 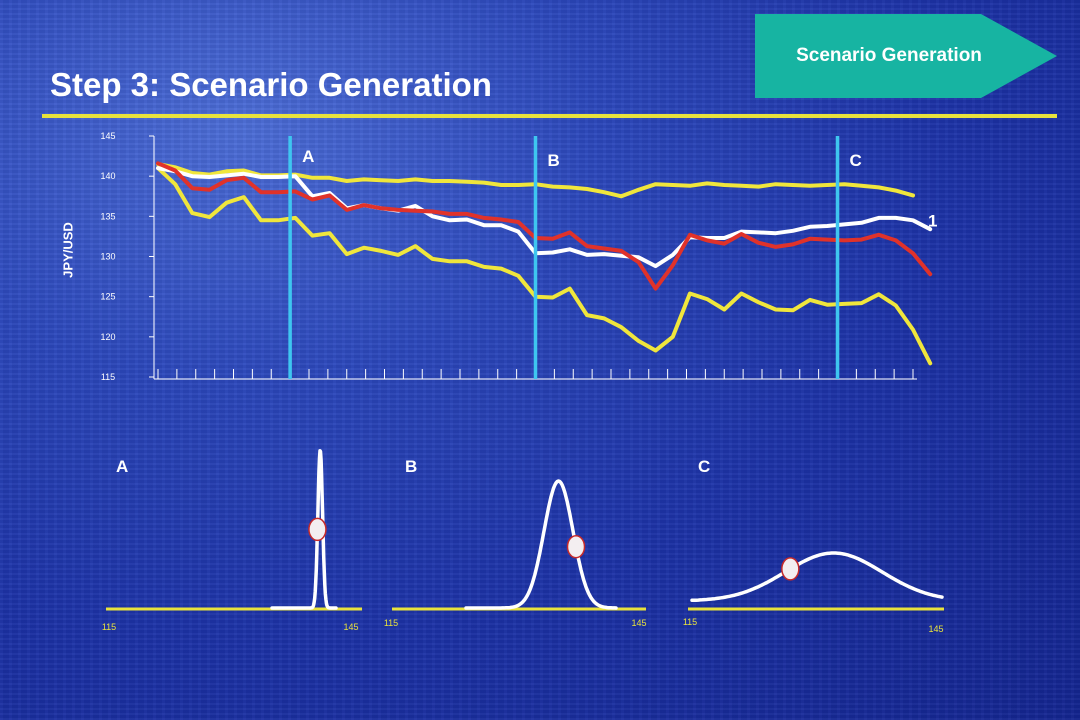 What do you see at coordinates (232, 540) in the screenshot?
I see `distribution-panel-a: A 115 145` at bounding box center [232, 540].